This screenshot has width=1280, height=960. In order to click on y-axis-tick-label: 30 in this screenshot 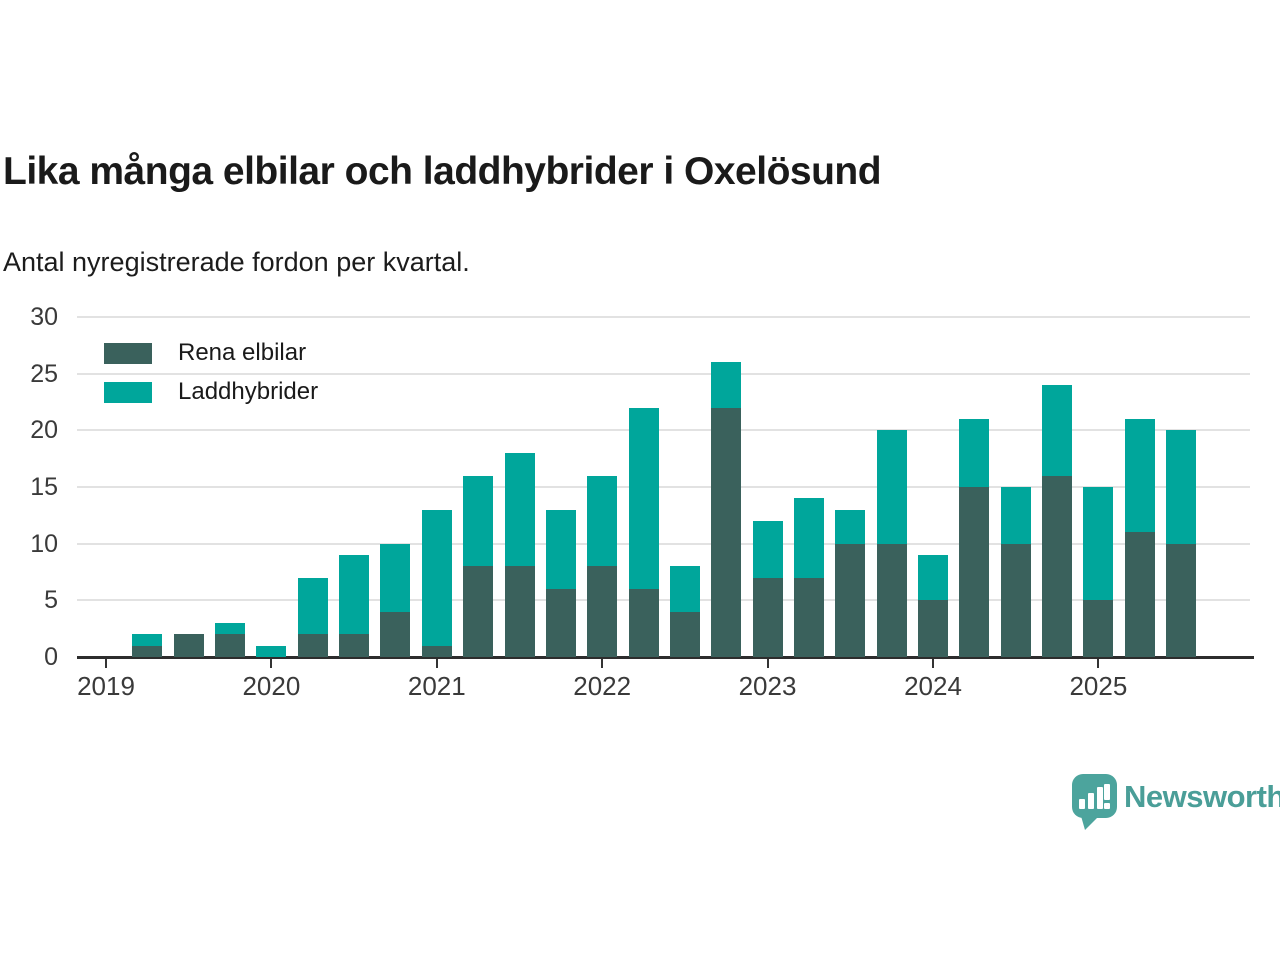, I will do `click(44, 317)`.